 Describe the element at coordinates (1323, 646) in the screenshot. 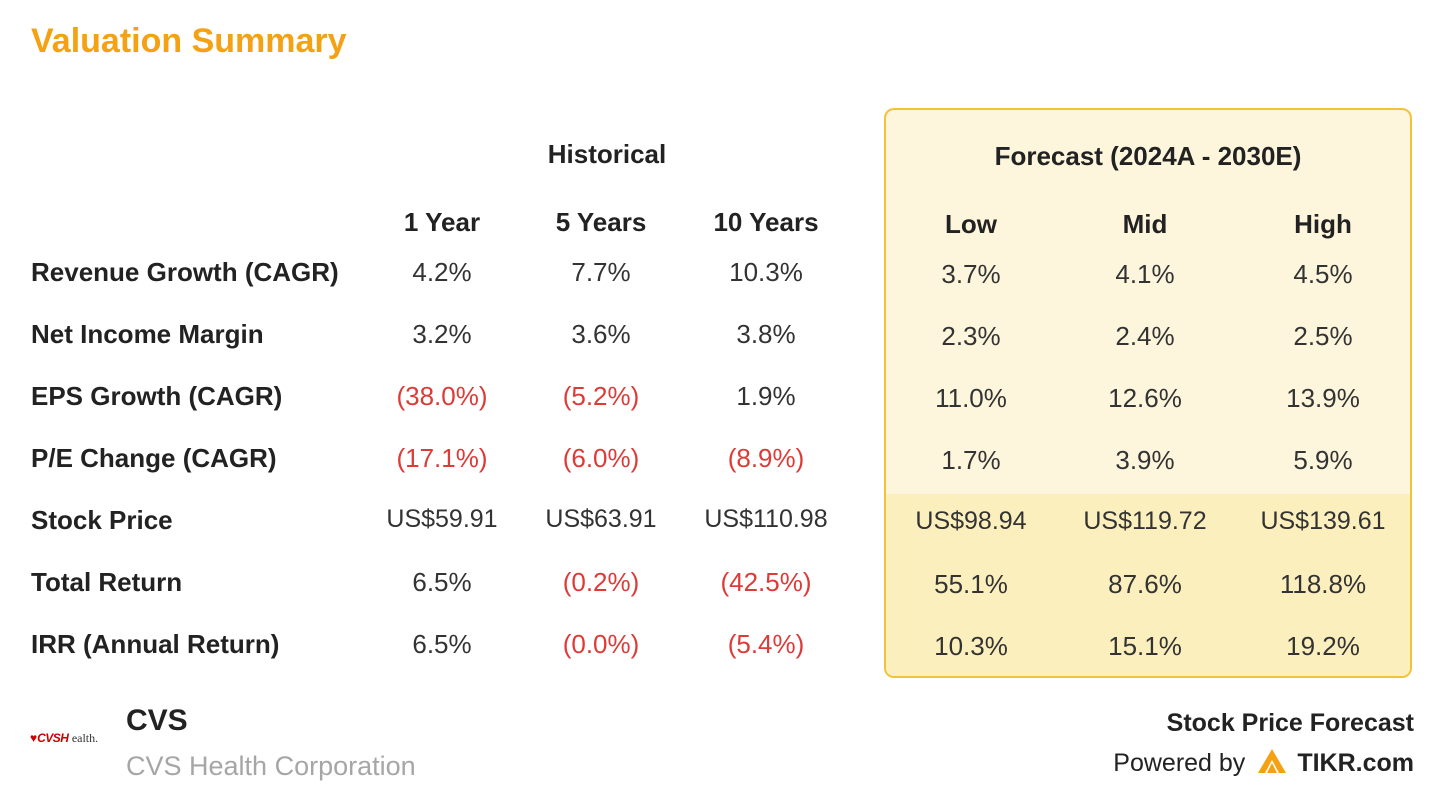

I see `forecast-cell: 19.2%` at that location.